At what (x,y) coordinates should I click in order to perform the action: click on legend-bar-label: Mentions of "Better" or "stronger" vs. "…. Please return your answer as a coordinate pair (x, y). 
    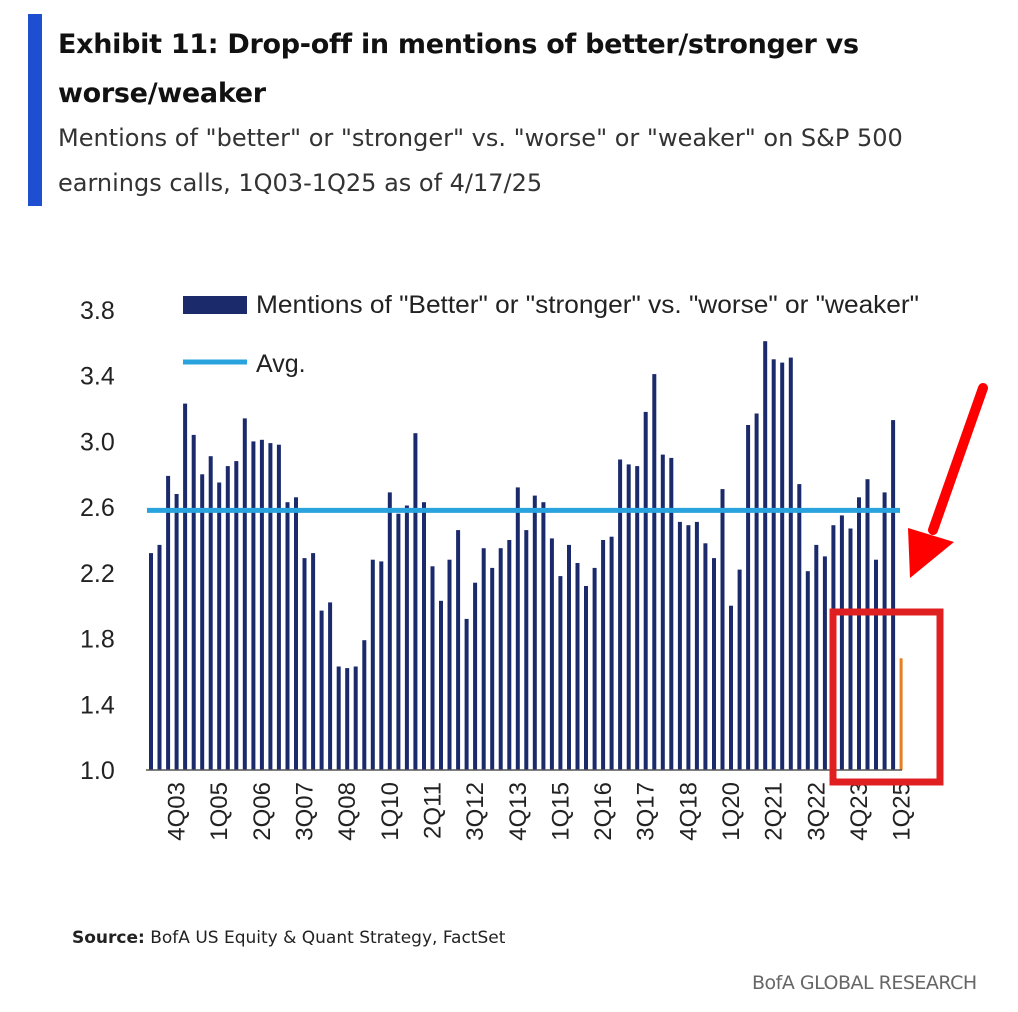
    Looking at the image, I should click on (587, 305).